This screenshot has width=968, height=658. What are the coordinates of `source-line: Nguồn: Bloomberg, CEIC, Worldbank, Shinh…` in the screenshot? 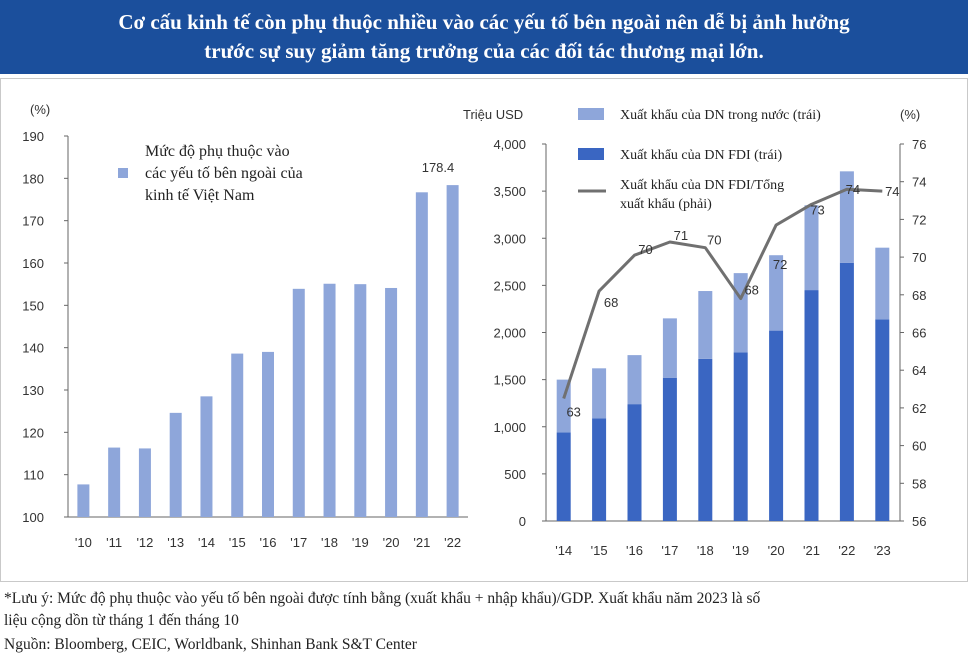 It's located at (210, 644).